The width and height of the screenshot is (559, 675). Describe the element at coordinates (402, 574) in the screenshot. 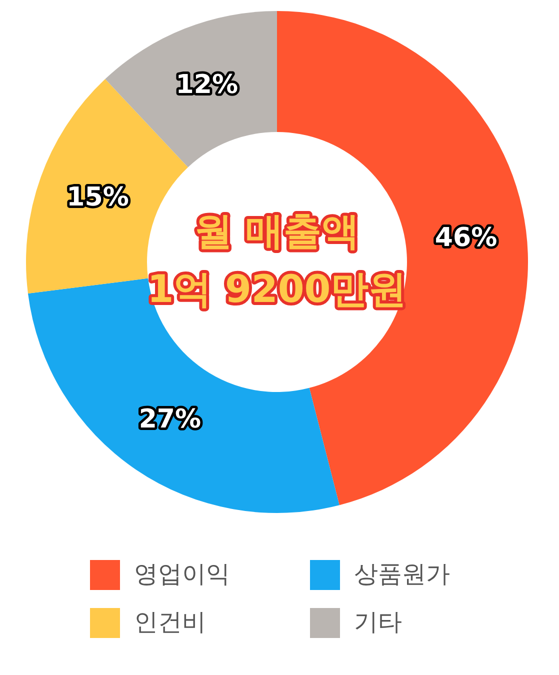

I see `legend-label: 상품원가` at that location.